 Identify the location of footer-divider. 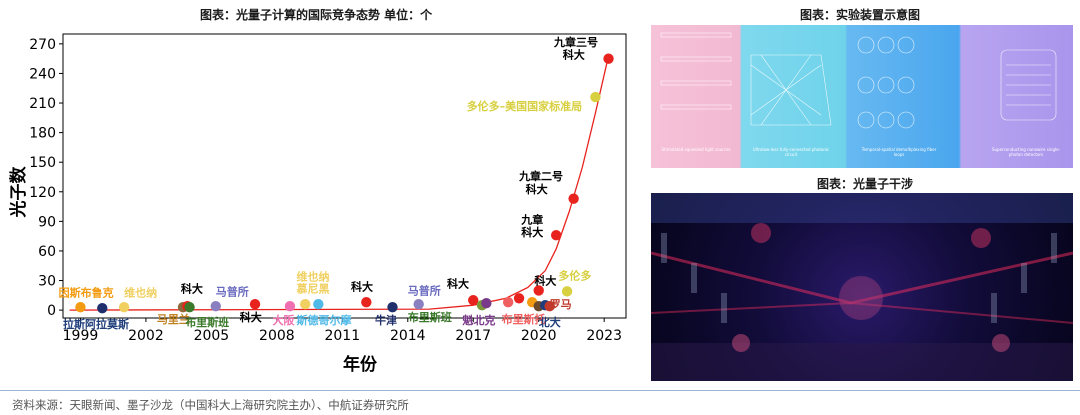
(540, 390).